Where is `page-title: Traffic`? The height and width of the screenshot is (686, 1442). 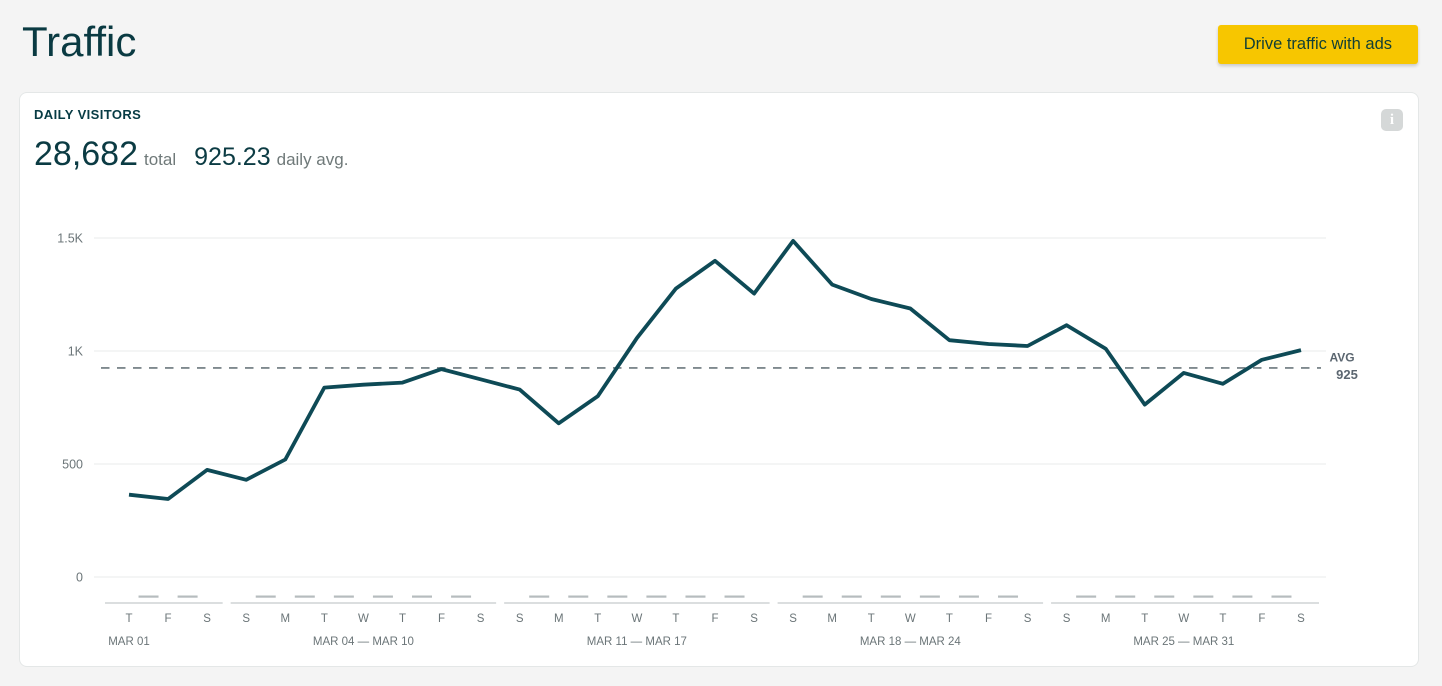
page-title: Traffic is located at coordinates (79, 41).